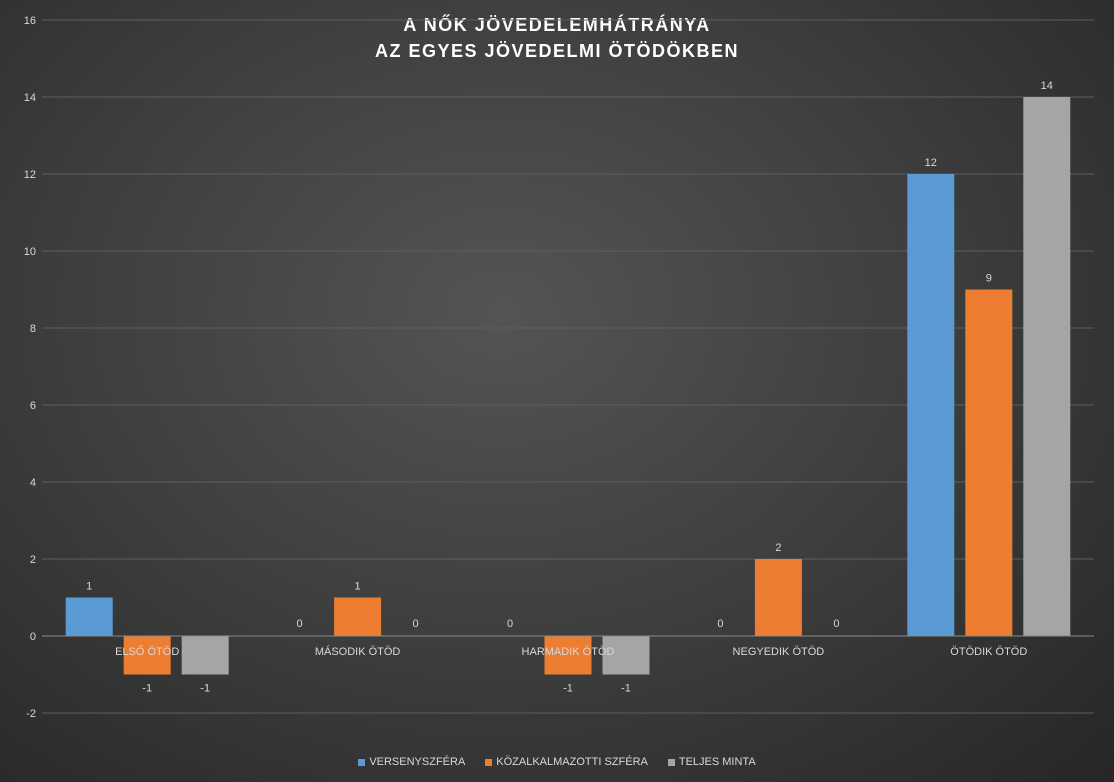 The image size is (1114, 782). I want to click on y-tick-label: 10, so click(30, 252).